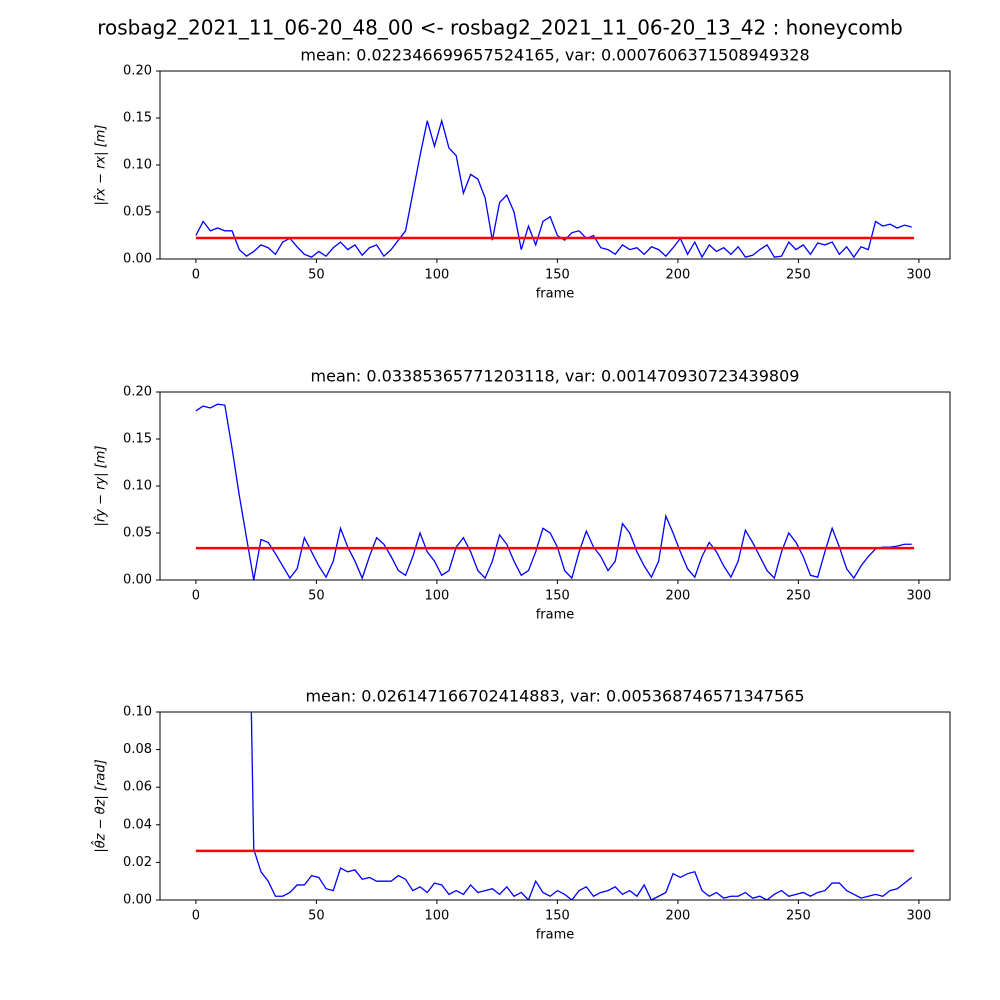  What do you see at coordinates (137, 862) in the screenshot?
I see `y-tick-label: 0.02` at bounding box center [137, 862].